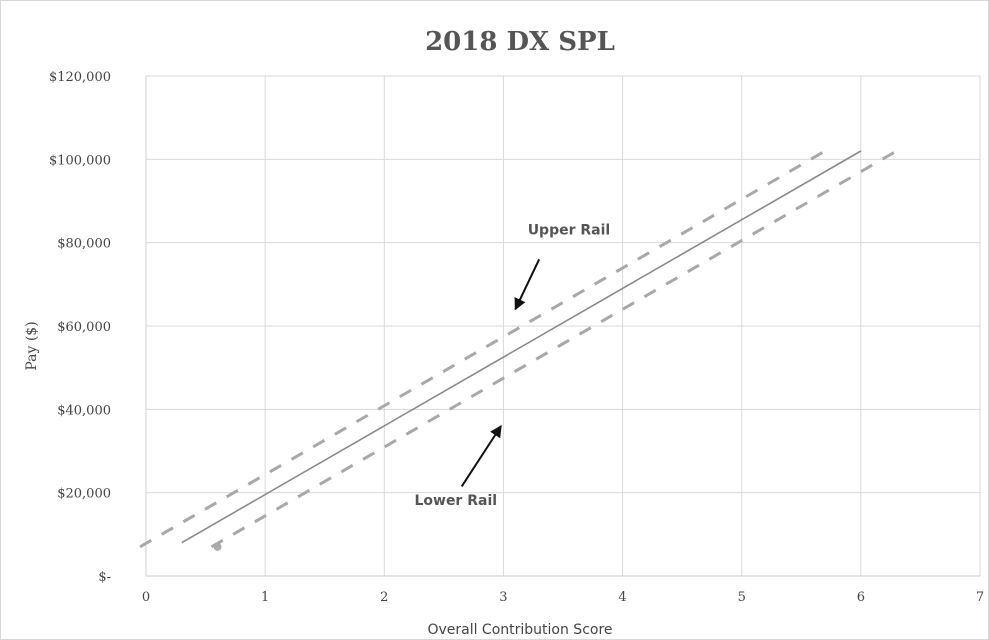 The height and width of the screenshot is (640, 989). What do you see at coordinates (980, 597) in the screenshot?
I see `x-tick-label: 7` at bounding box center [980, 597].